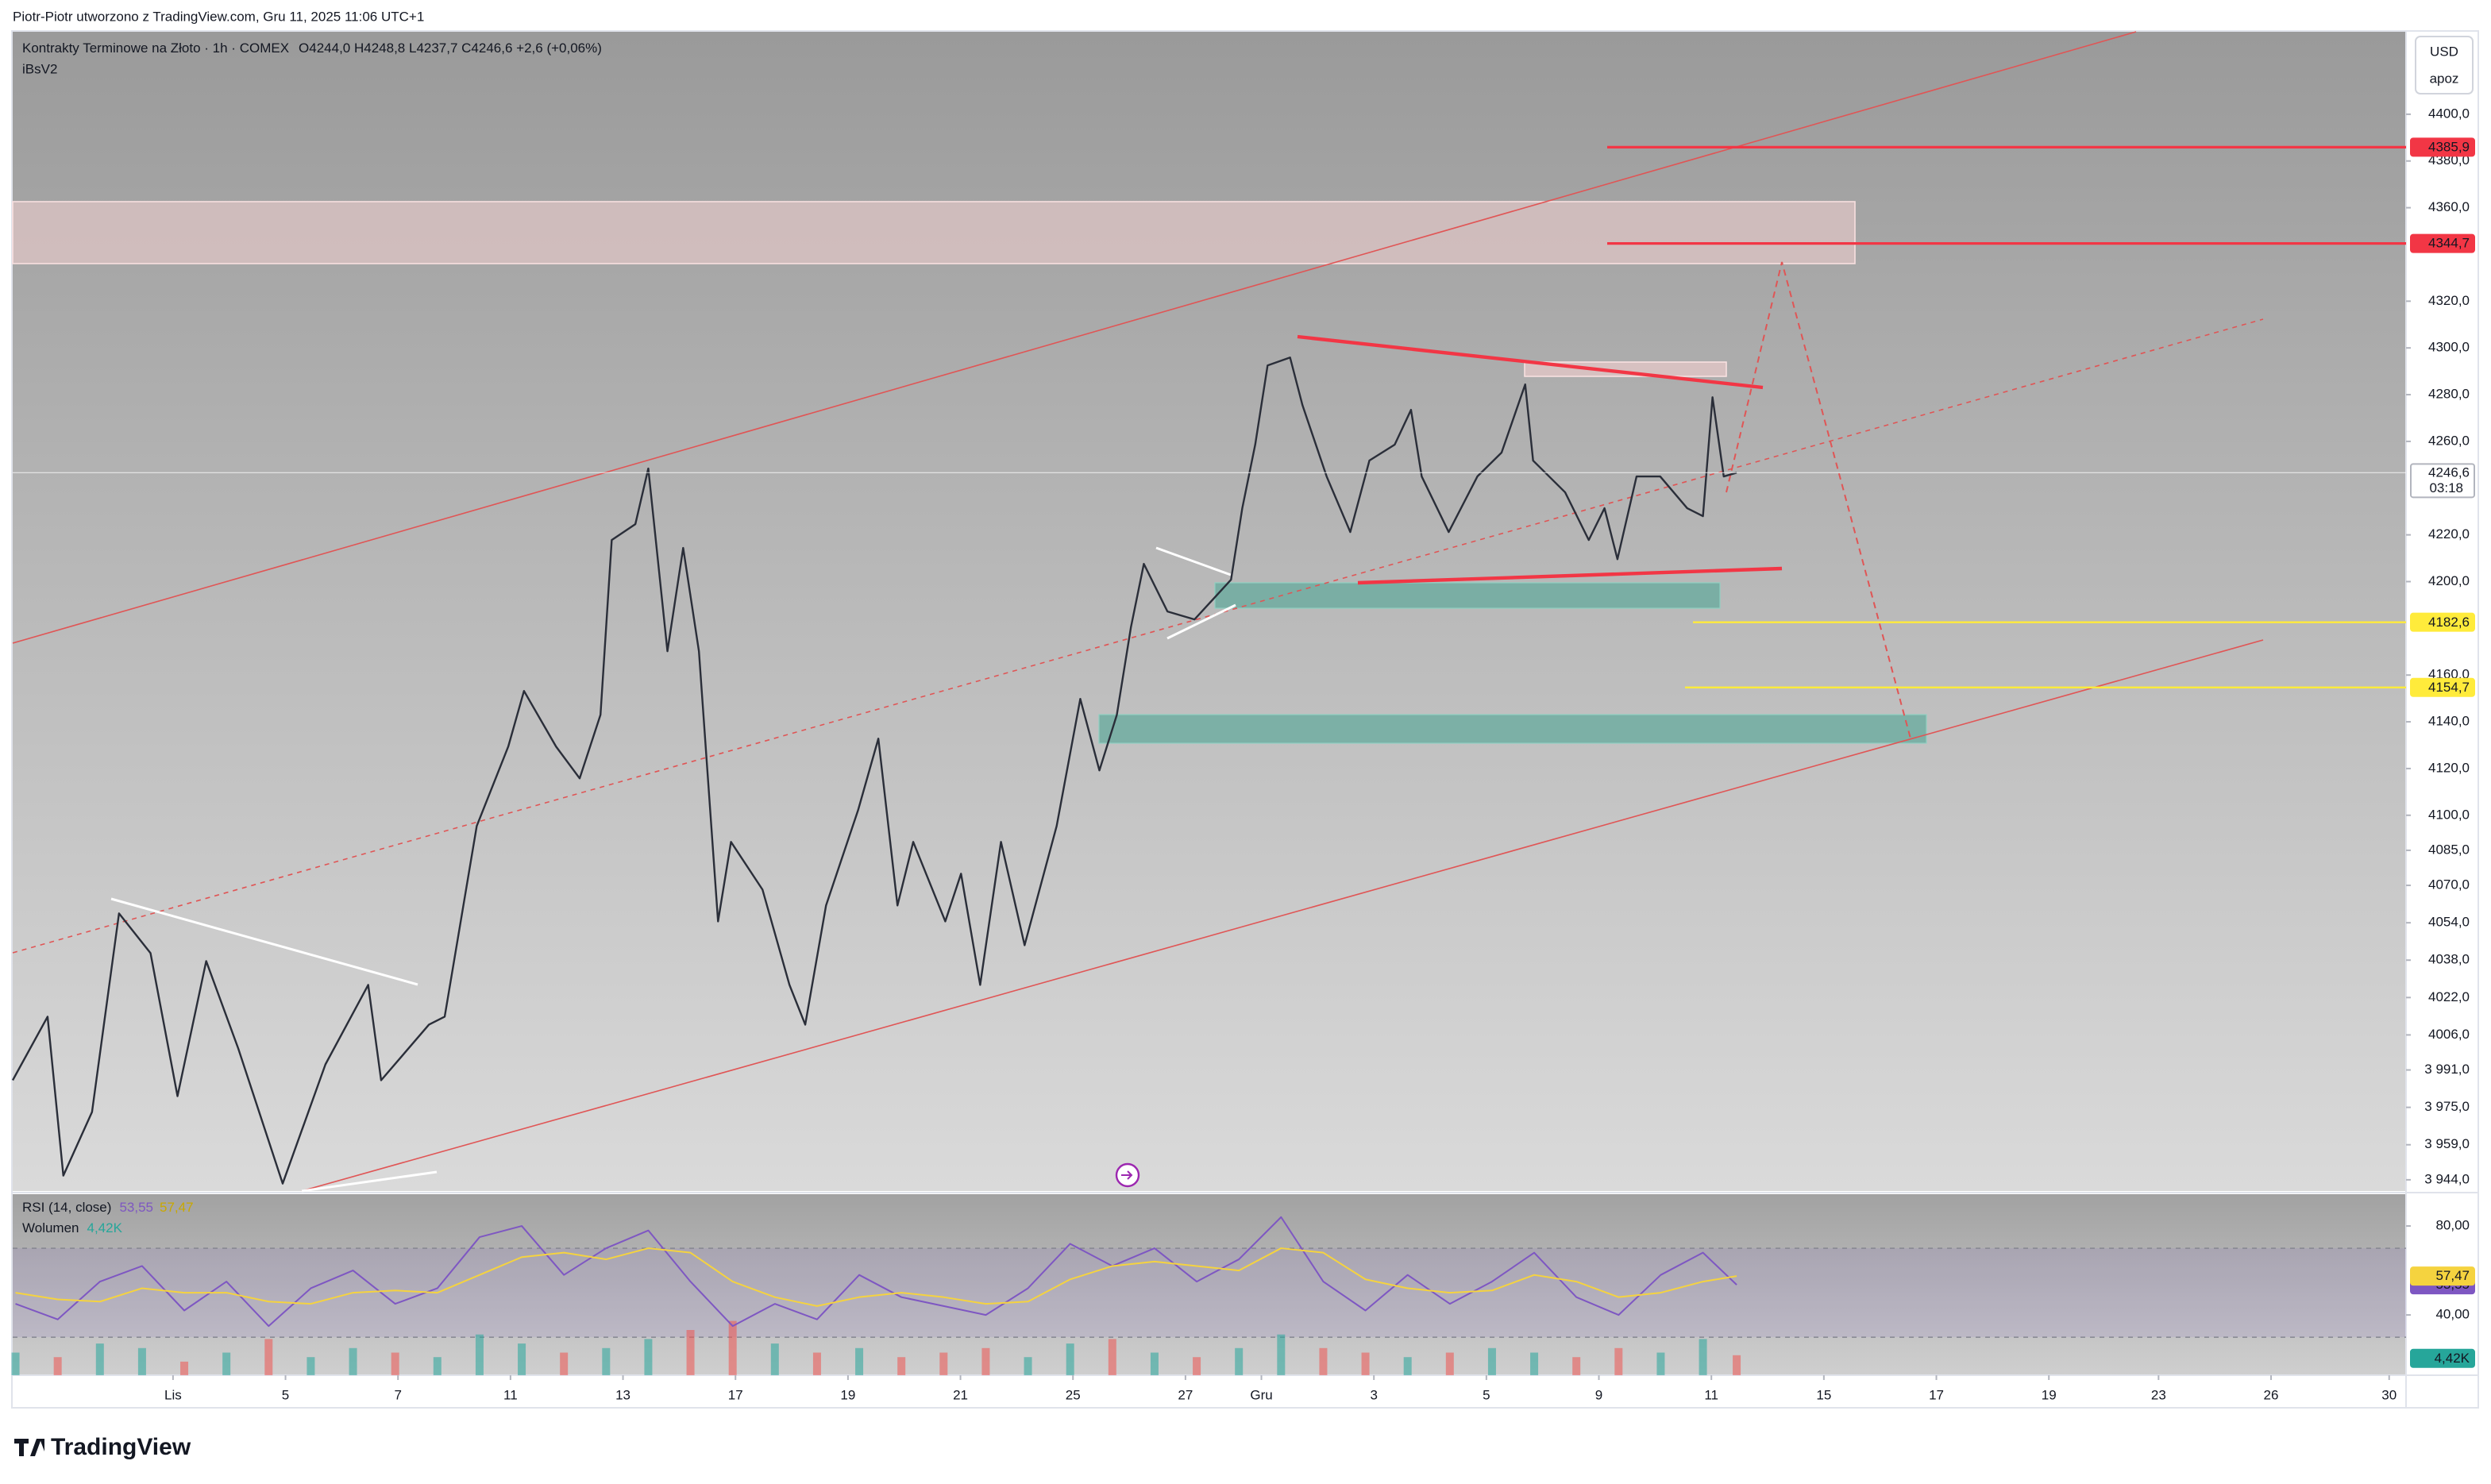 This screenshot has width=2491, height=1484. Describe the element at coordinates (2449, 581) in the screenshot. I see `y-tick-label: 4200,0` at that location.